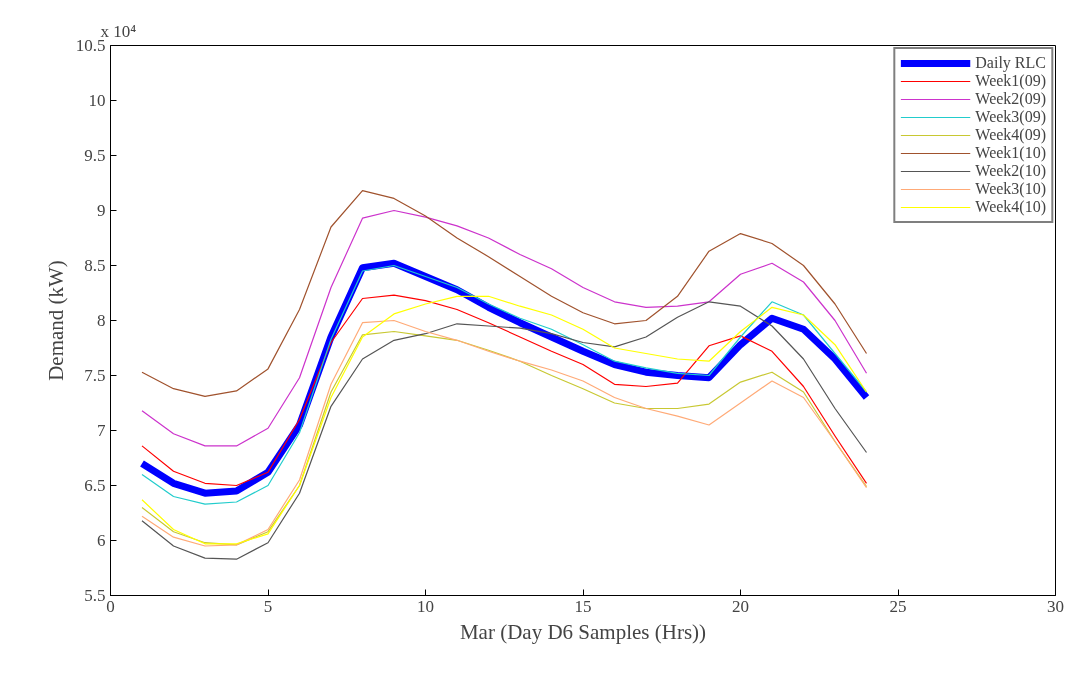  What do you see at coordinates (1010, 153) in the screenshot?
I see `legend-label: Week1(10)` at bounding box center [1010, 153].